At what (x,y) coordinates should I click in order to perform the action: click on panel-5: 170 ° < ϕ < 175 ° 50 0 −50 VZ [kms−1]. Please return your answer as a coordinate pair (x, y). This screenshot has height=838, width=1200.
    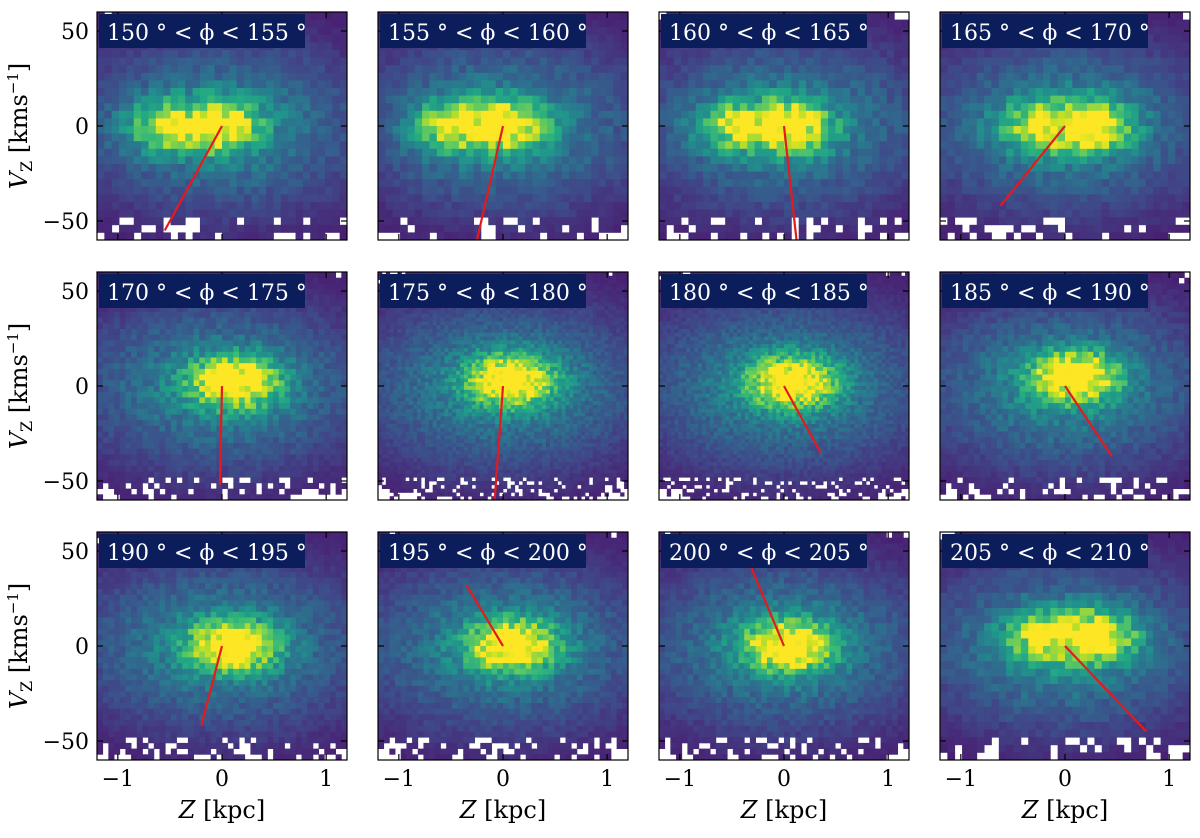
    Looking at the image, I should click on (176, 386).